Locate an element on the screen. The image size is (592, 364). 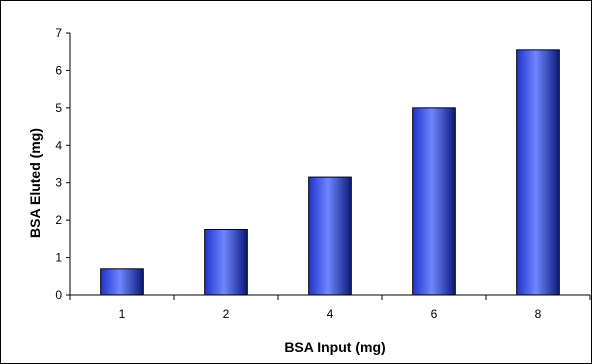
x-tick-label: 4 is located at coordinates (330, 314).